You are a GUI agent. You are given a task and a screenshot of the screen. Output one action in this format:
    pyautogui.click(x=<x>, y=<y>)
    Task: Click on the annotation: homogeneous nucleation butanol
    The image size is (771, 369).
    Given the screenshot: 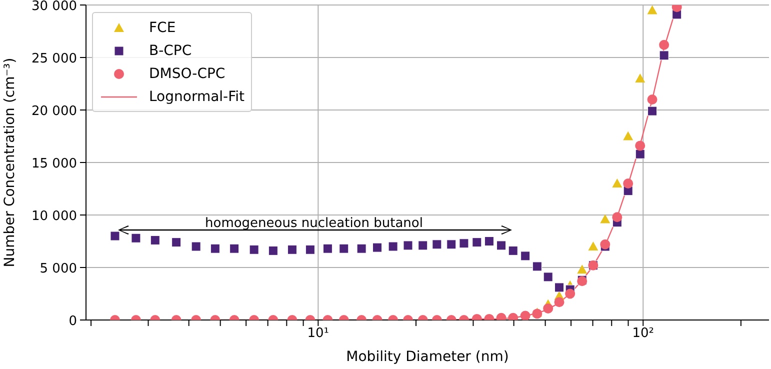 What is the action you would take?
    pyautogui.click(x=314, y=223)
    